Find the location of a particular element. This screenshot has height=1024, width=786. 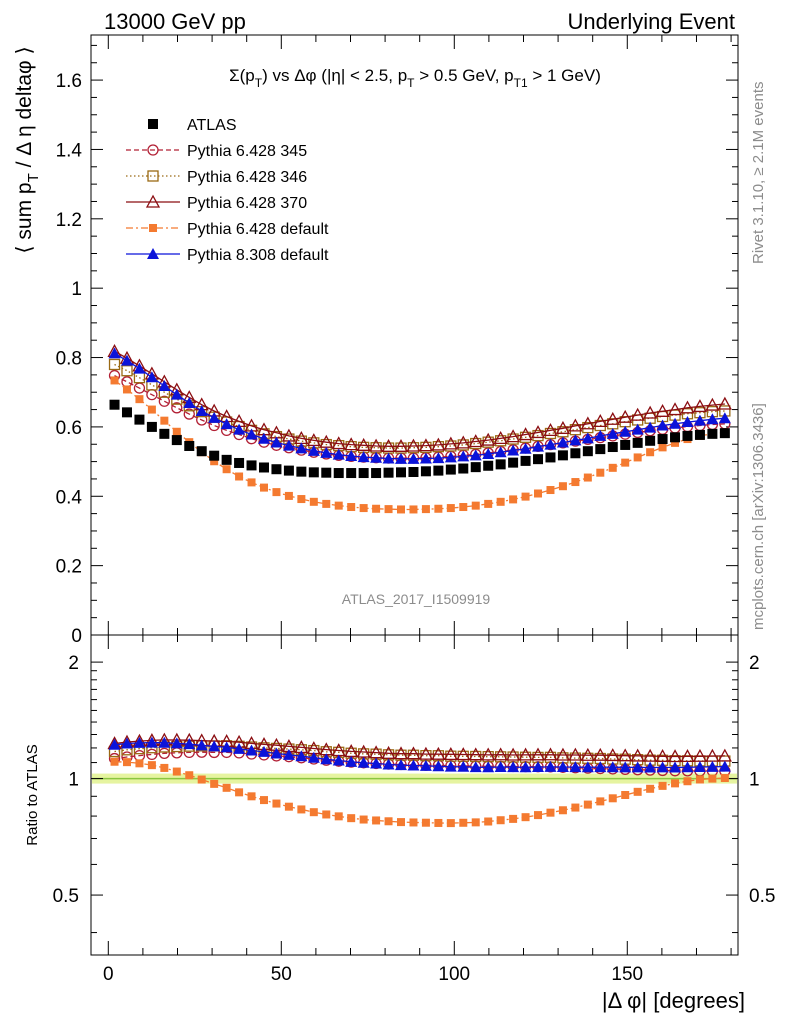

side-text-rivet: Rivet 3.1.10, ≥ 2.1M events is located at coordinates (758, 173).